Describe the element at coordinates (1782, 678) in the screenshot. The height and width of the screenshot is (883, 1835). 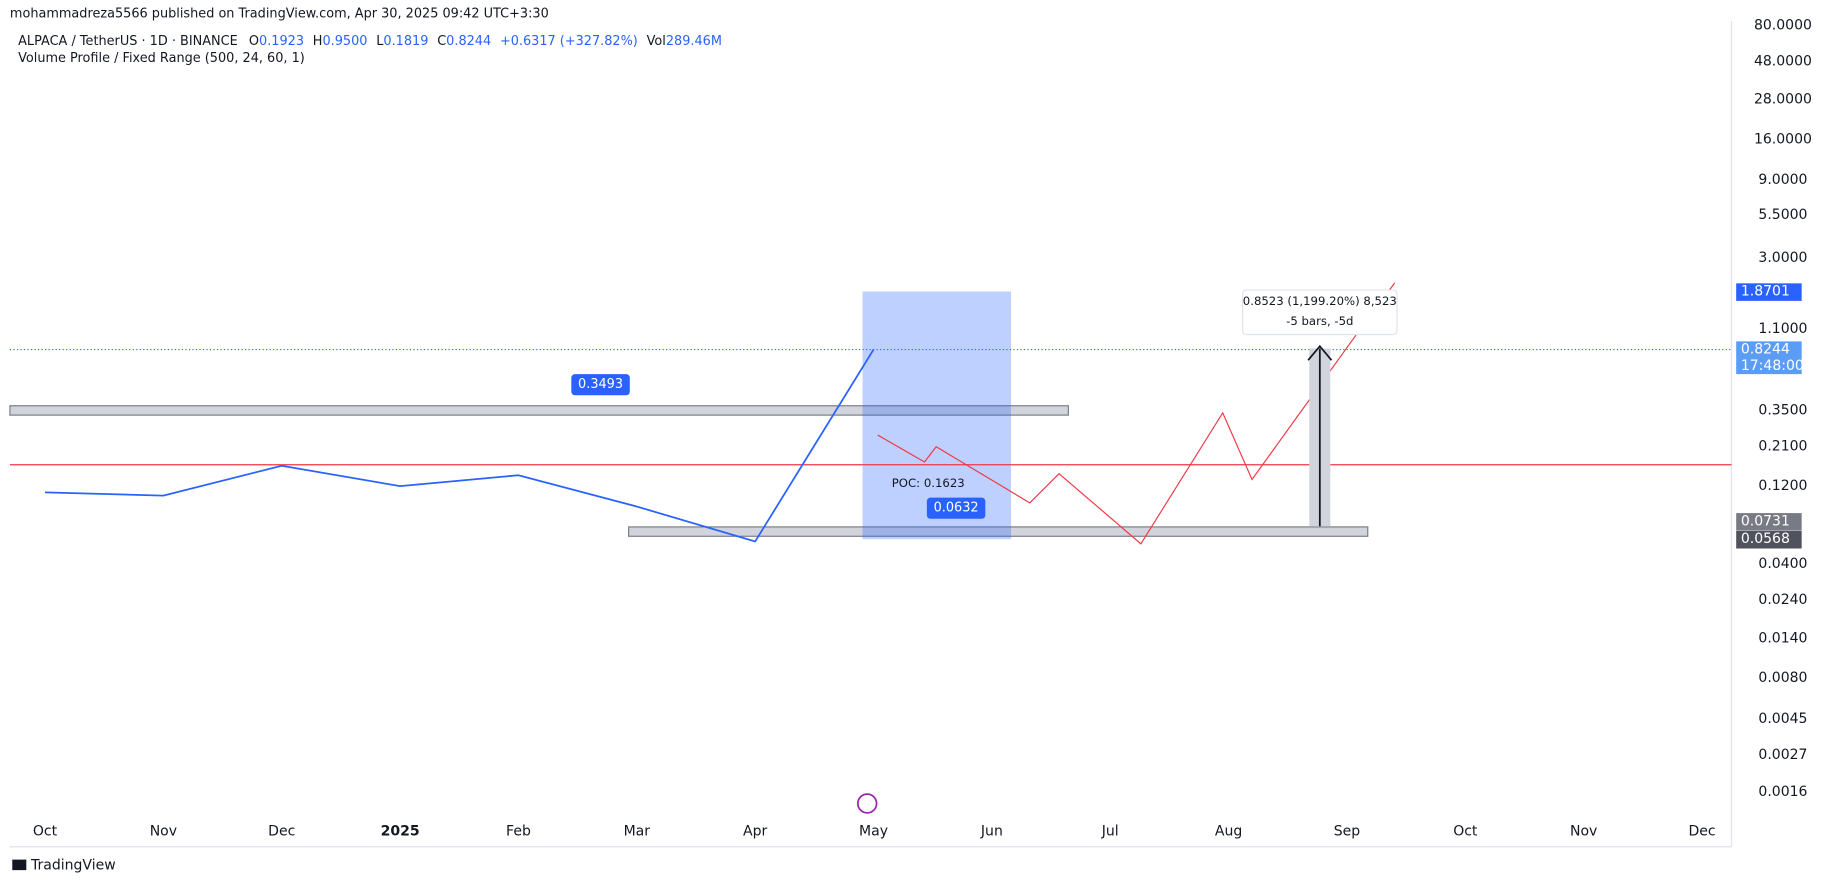
I see `y-tick-label: 0.0080` at that location.